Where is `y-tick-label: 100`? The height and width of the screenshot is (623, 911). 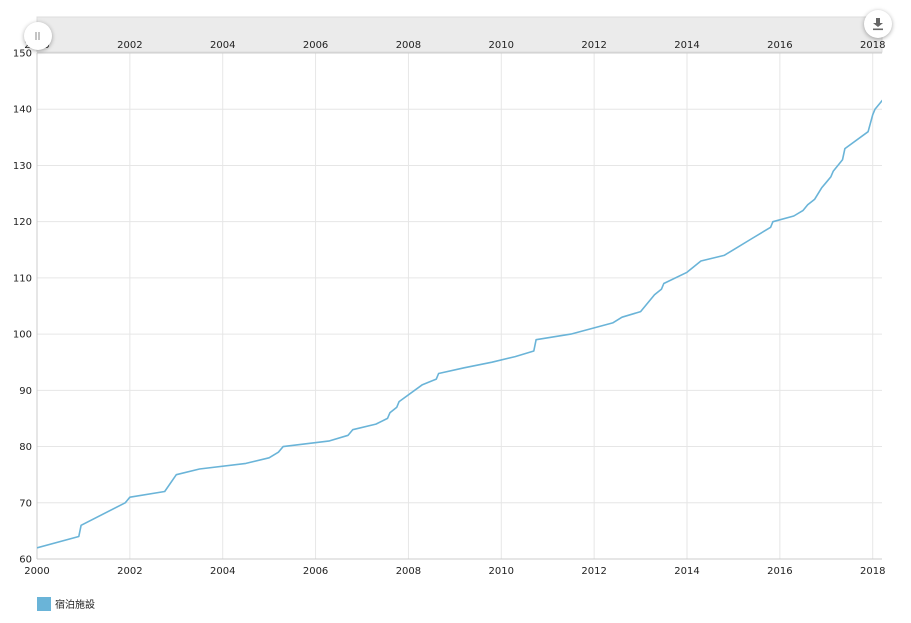
y-tick-label: 100 is located at coordinates (22, 335).